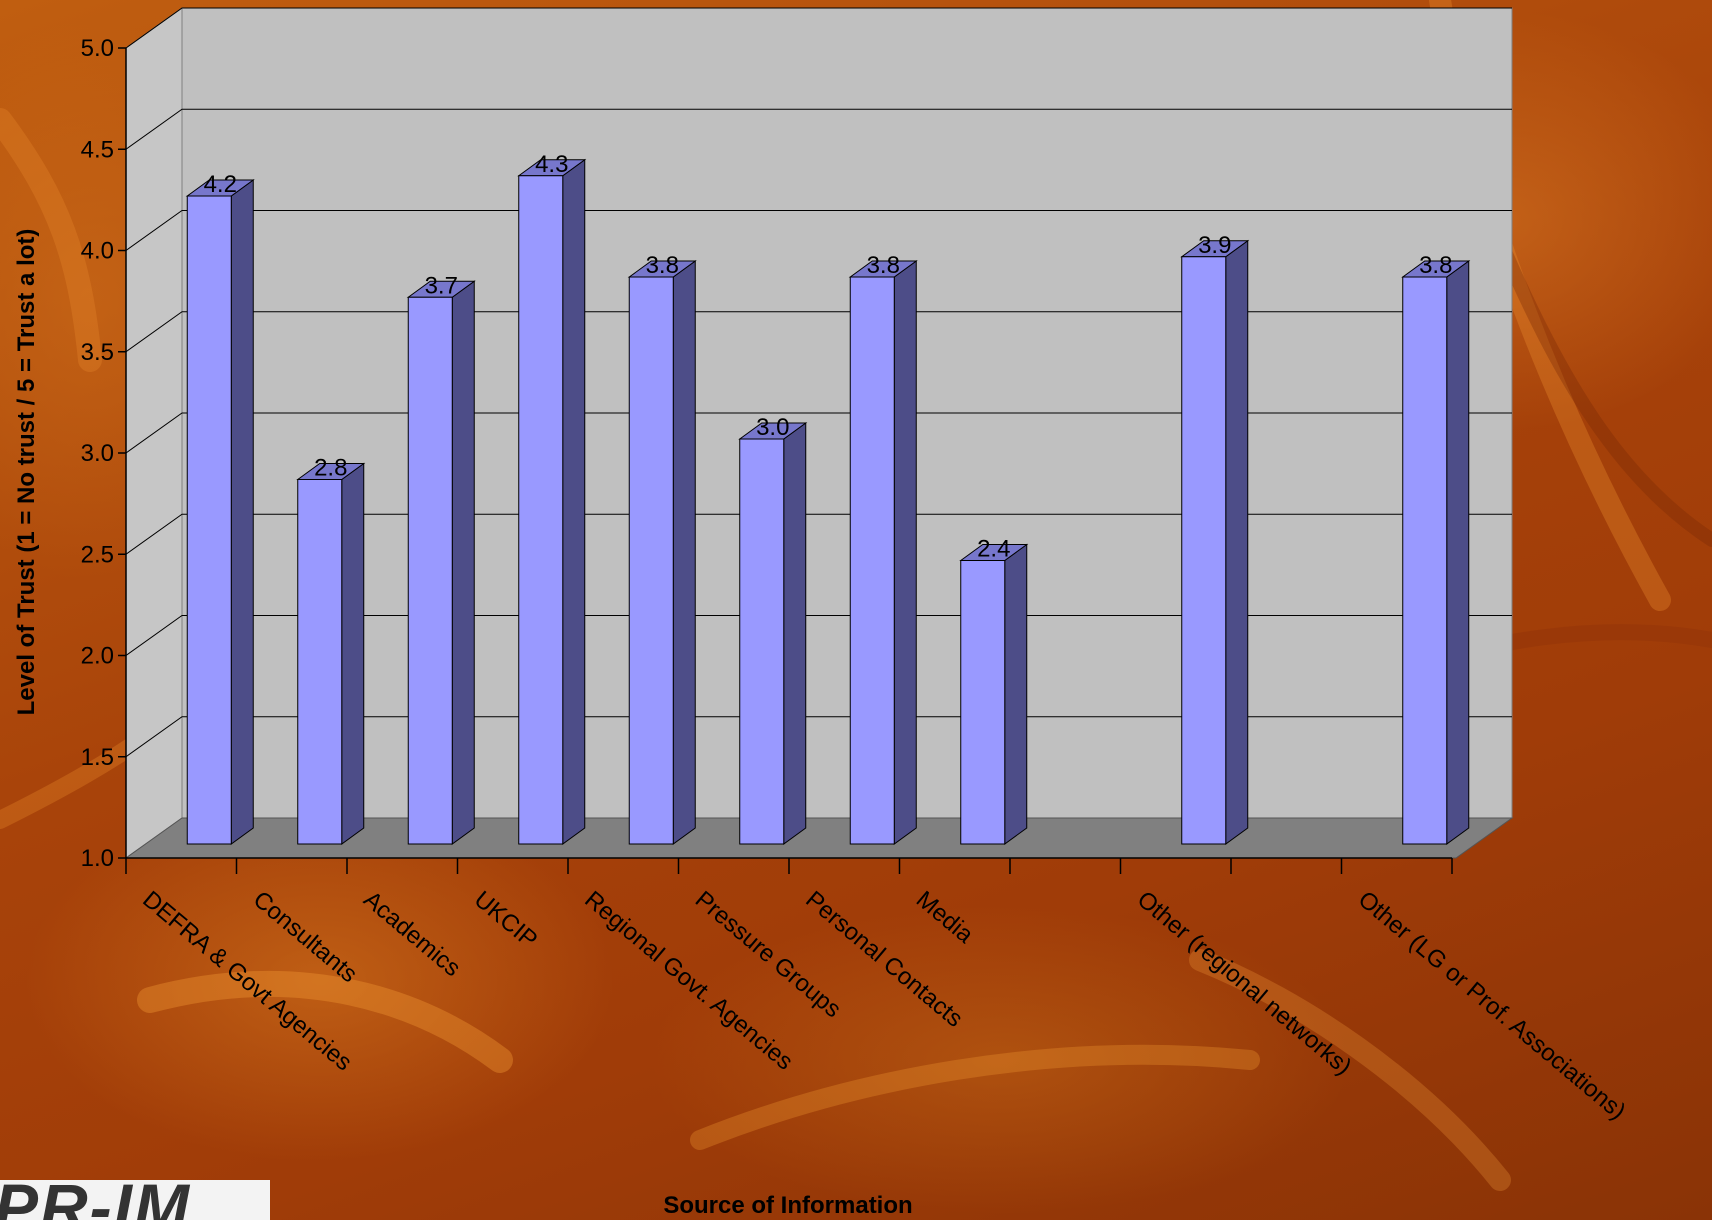  Describe the element at coordinates (97, 352) in the screenshot. I see `y-tick-label: 3.5` at that location.